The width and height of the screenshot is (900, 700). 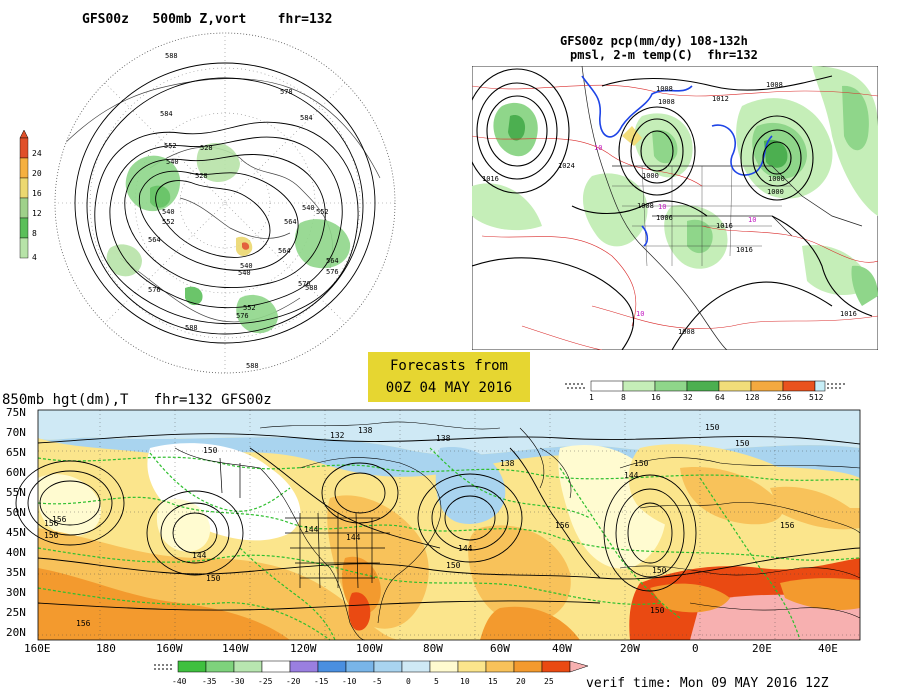 I want to click on legend-tick: 25, so click(x=549, y=681).